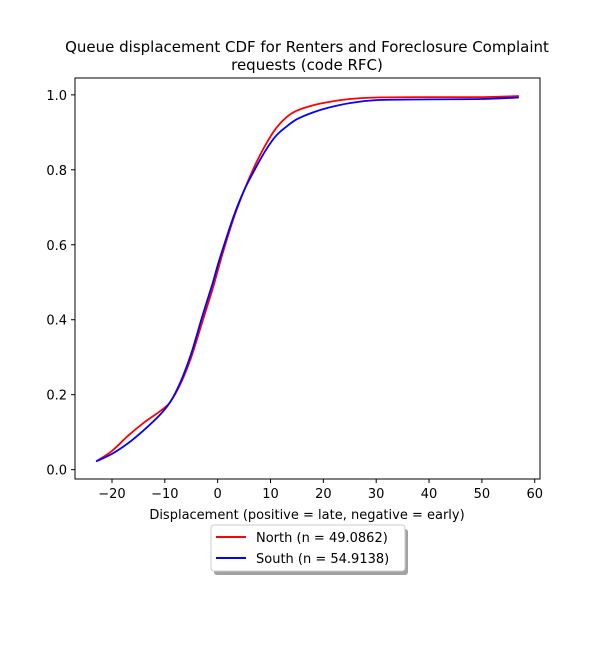 The height and width of the screenshot is (650, 600). I want to click on legend-label-north: North (n = 49.0862), so click(322, 538).